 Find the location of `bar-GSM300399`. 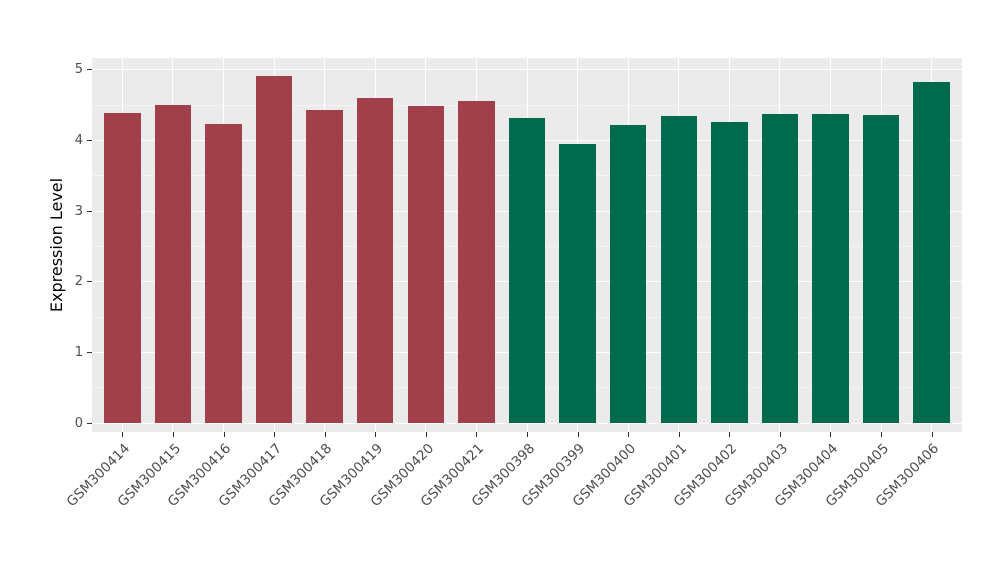

bar-GSM300399 is located at coordinates (577, 283).